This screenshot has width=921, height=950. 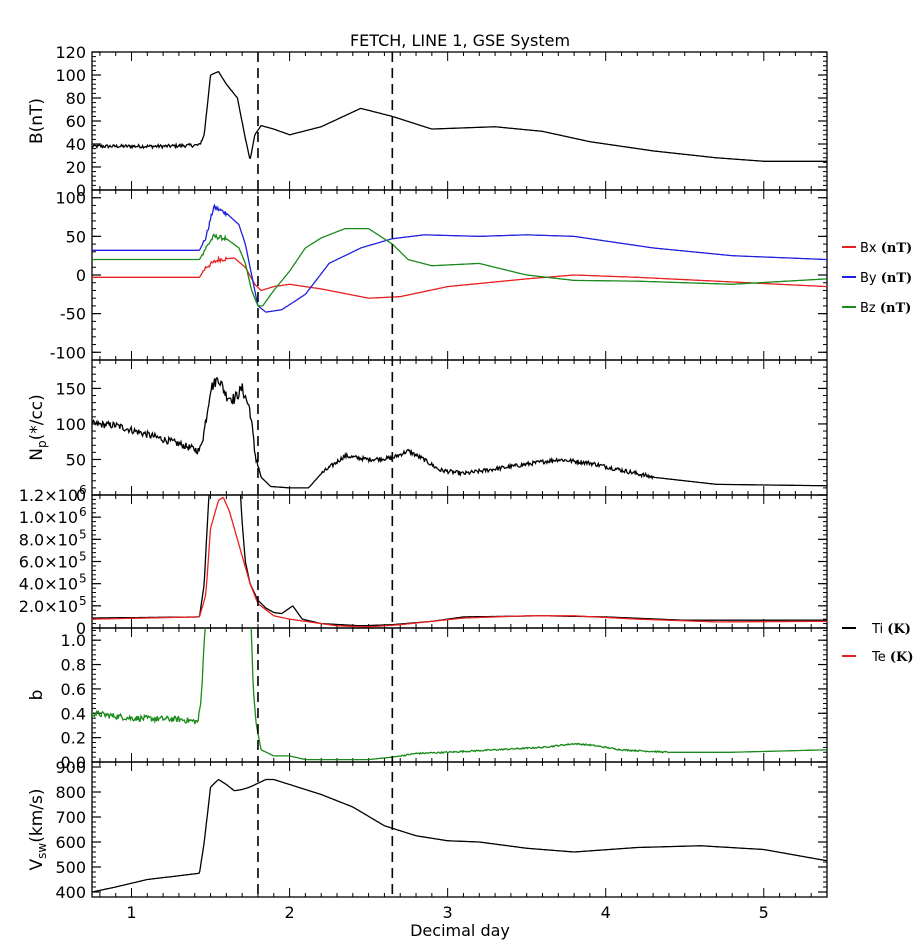 What do you see at coordinates (73, 314) in the screenshot?
I see `y-tick-label: -50` at bounding box center [73, 314].